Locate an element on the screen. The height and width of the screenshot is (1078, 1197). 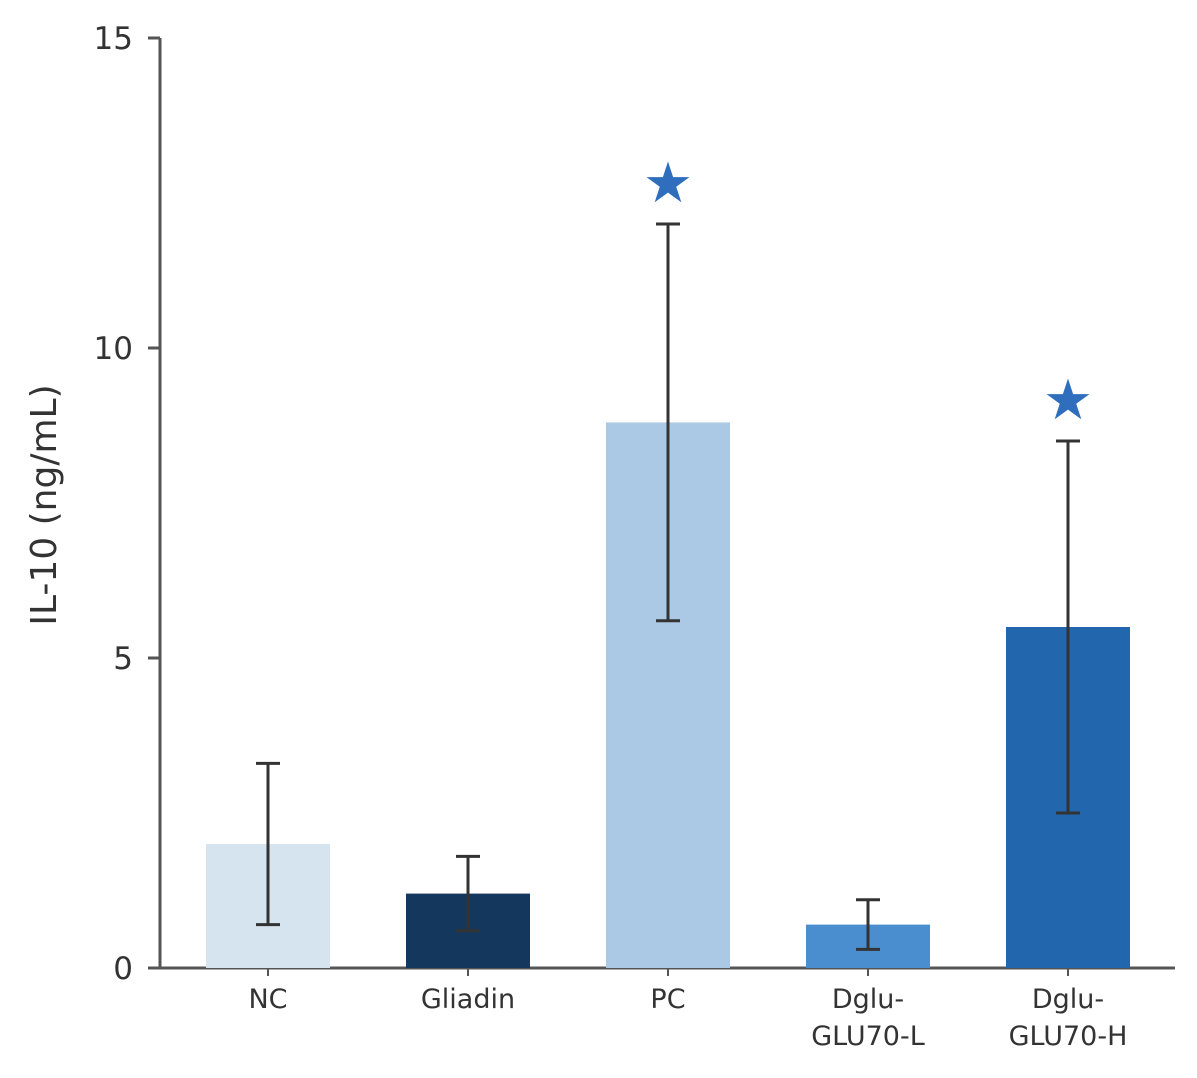
y-tick-label: 5 is located at coordinates (123, 659).